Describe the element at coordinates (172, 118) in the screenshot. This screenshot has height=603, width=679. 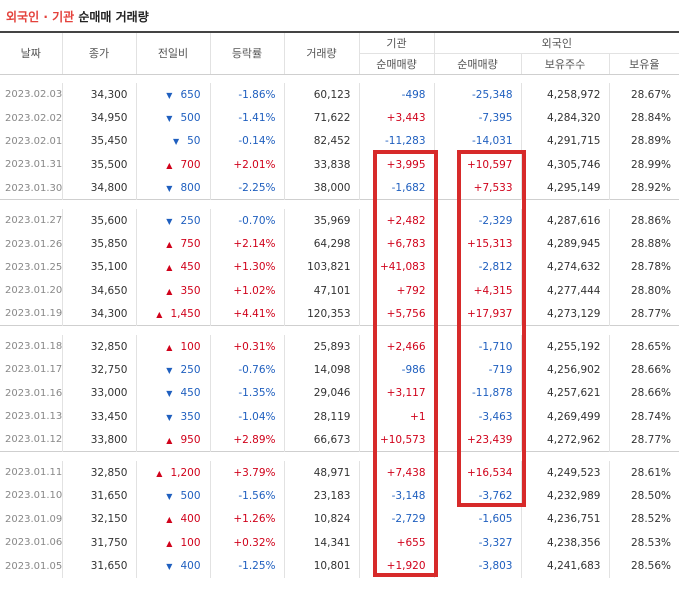
I see `cell-change: 500` at that location.